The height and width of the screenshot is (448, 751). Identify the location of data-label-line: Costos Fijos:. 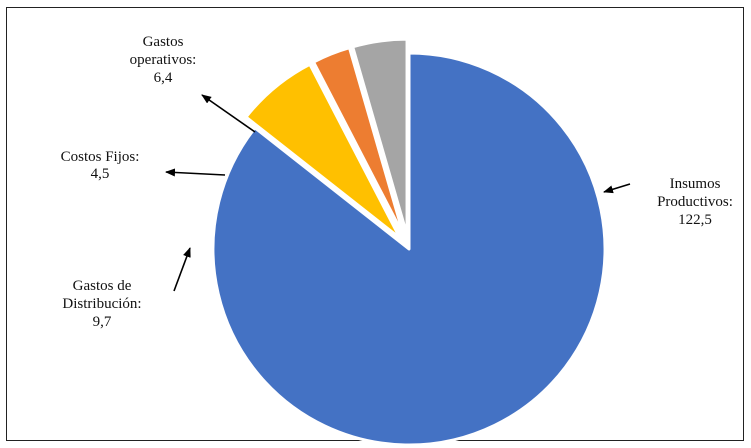
(100, 157).